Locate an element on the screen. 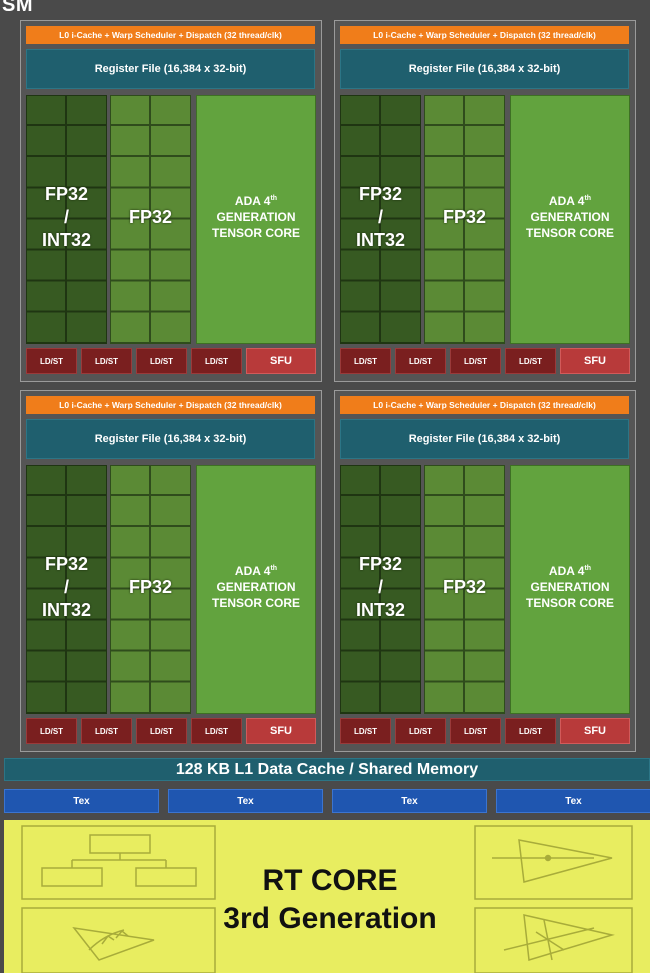 The image size is (650, 973). sm-label: SM is located at coordinates (17, 8).